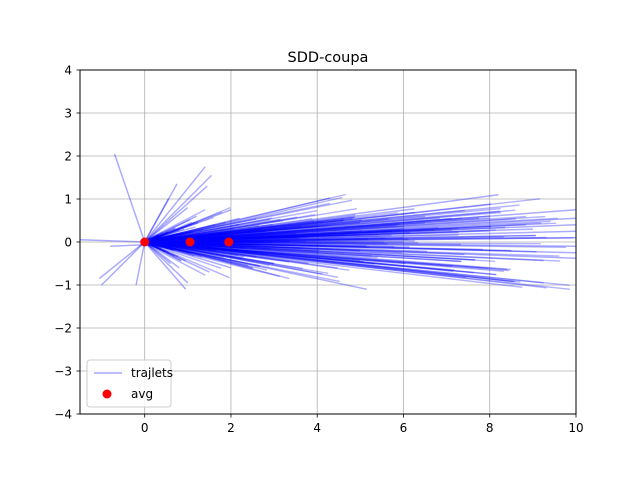 This screenshot has height=480, width=640. I want to click on legend: trajlets avg, so click(129, 383).